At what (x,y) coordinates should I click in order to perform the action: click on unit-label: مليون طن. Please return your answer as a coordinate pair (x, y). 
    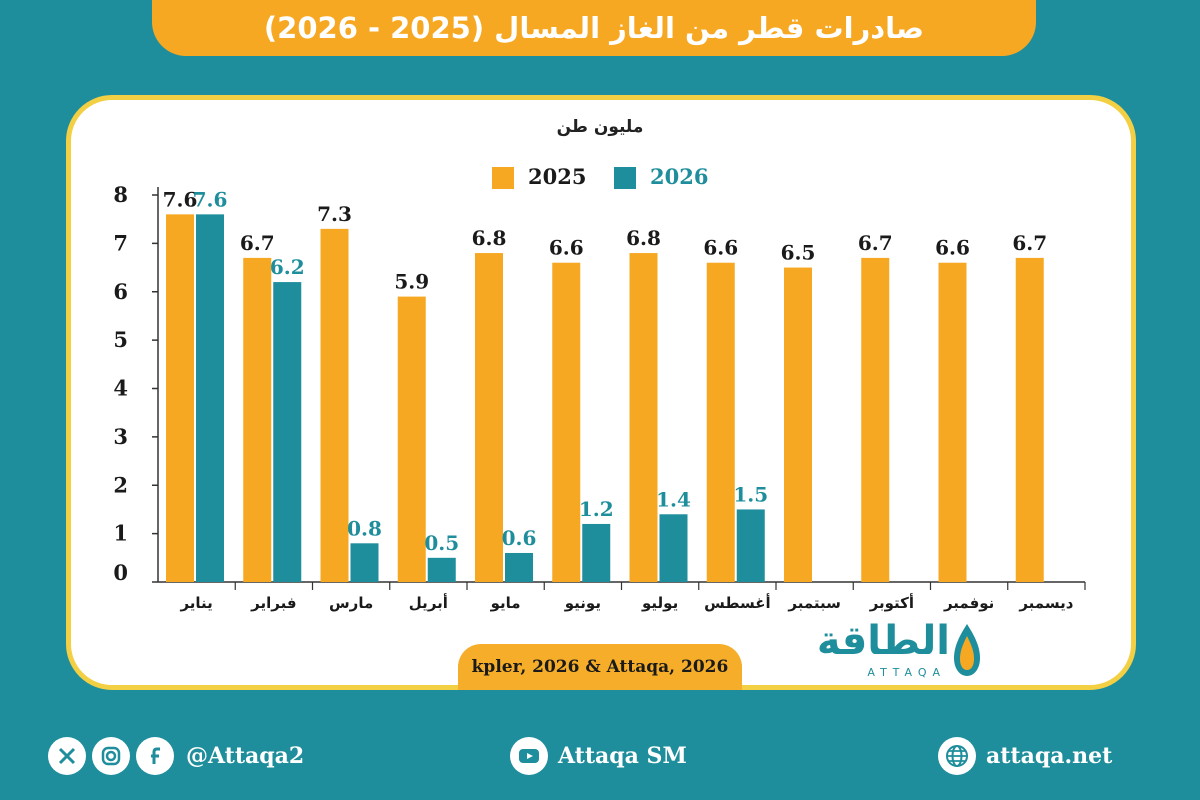
    Looking at the image, I should click on (600, 127).